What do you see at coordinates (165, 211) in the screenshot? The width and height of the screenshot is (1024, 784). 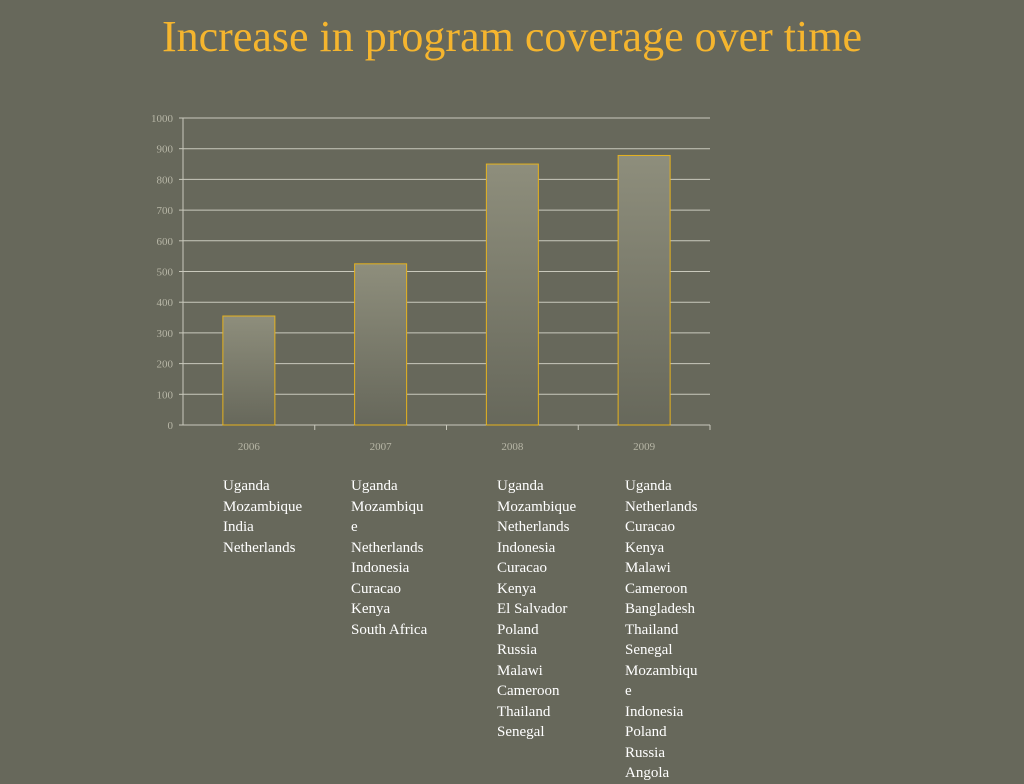 I see `y-tick-label: 700` at bounding box center [165, 211].